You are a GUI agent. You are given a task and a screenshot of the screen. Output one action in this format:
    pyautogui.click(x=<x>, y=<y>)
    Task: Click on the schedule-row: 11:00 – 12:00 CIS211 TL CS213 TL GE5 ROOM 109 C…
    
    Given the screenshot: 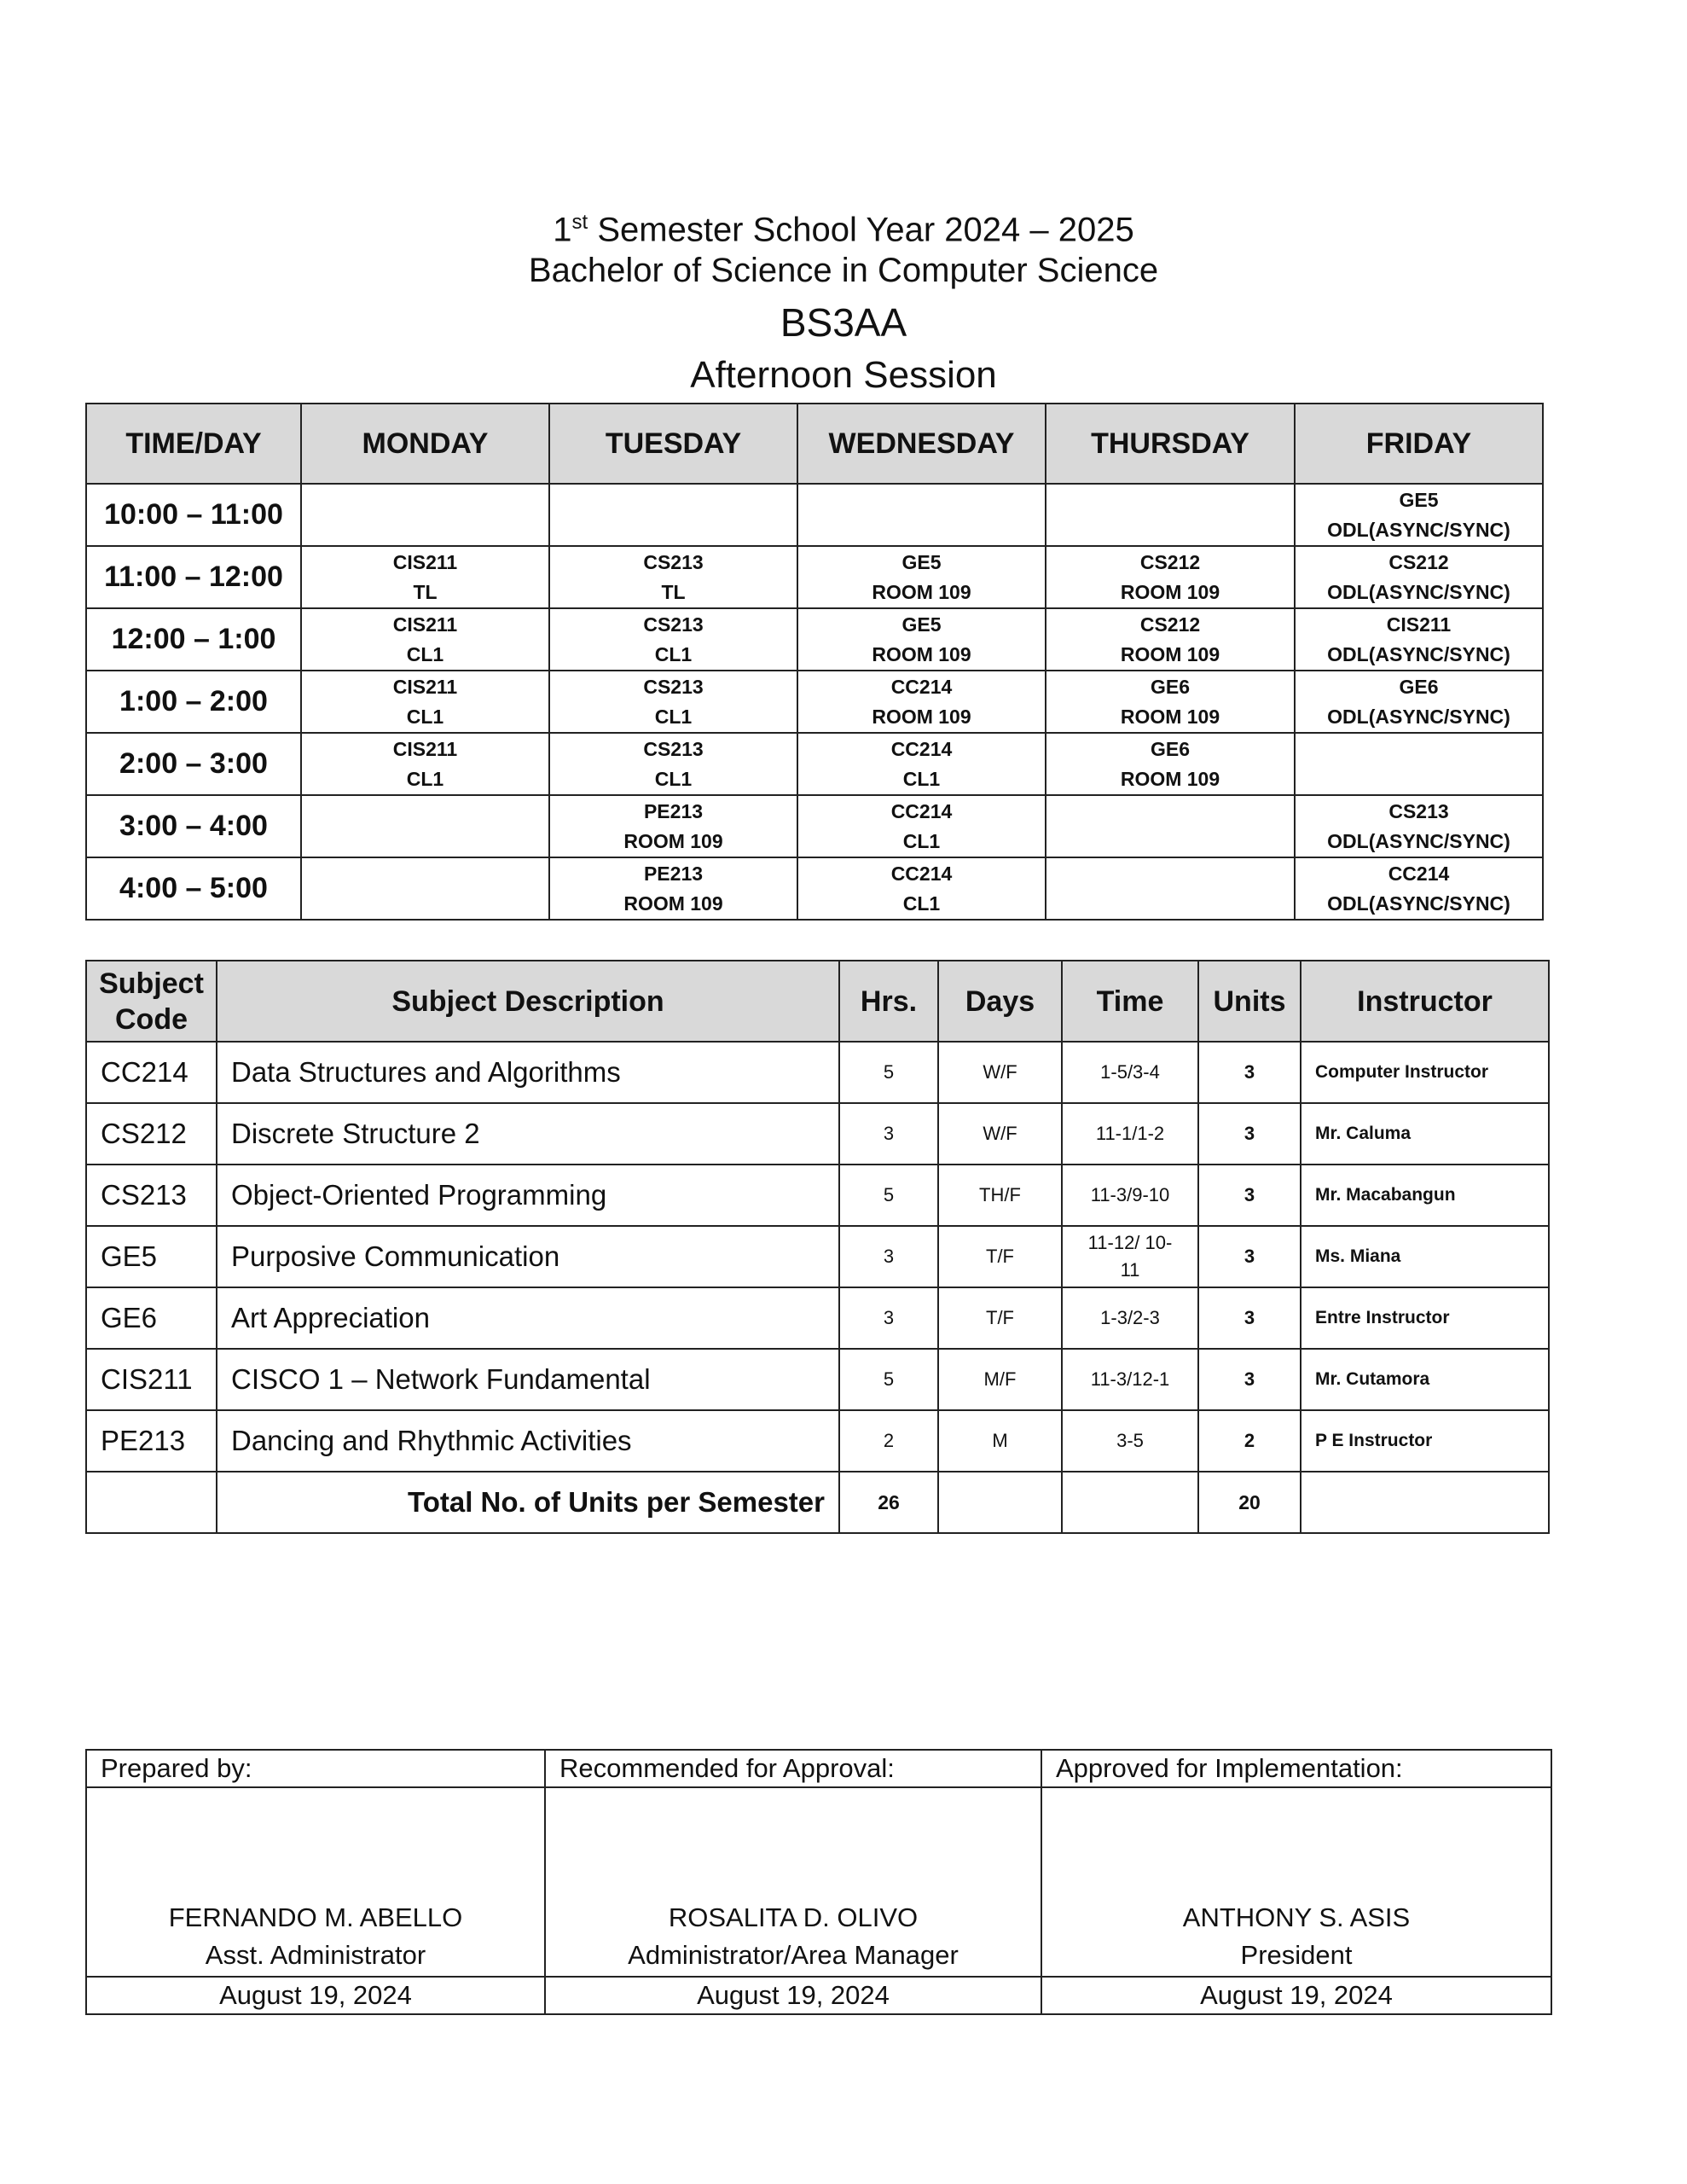 What is the action you would take?
    pyautogui.click(x=814, y=577)
    